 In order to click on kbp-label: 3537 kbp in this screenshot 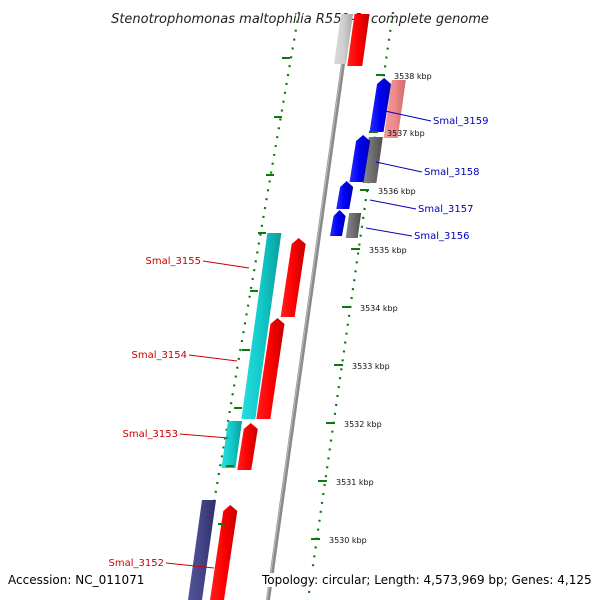, I will do `click(406, 133)`.